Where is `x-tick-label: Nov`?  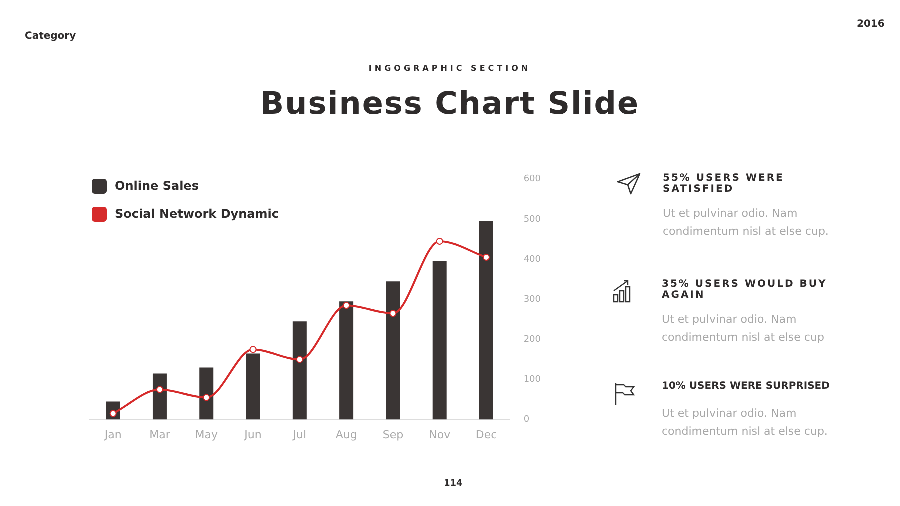
x-tick-label: Nov is located at coordinates (440, 435).